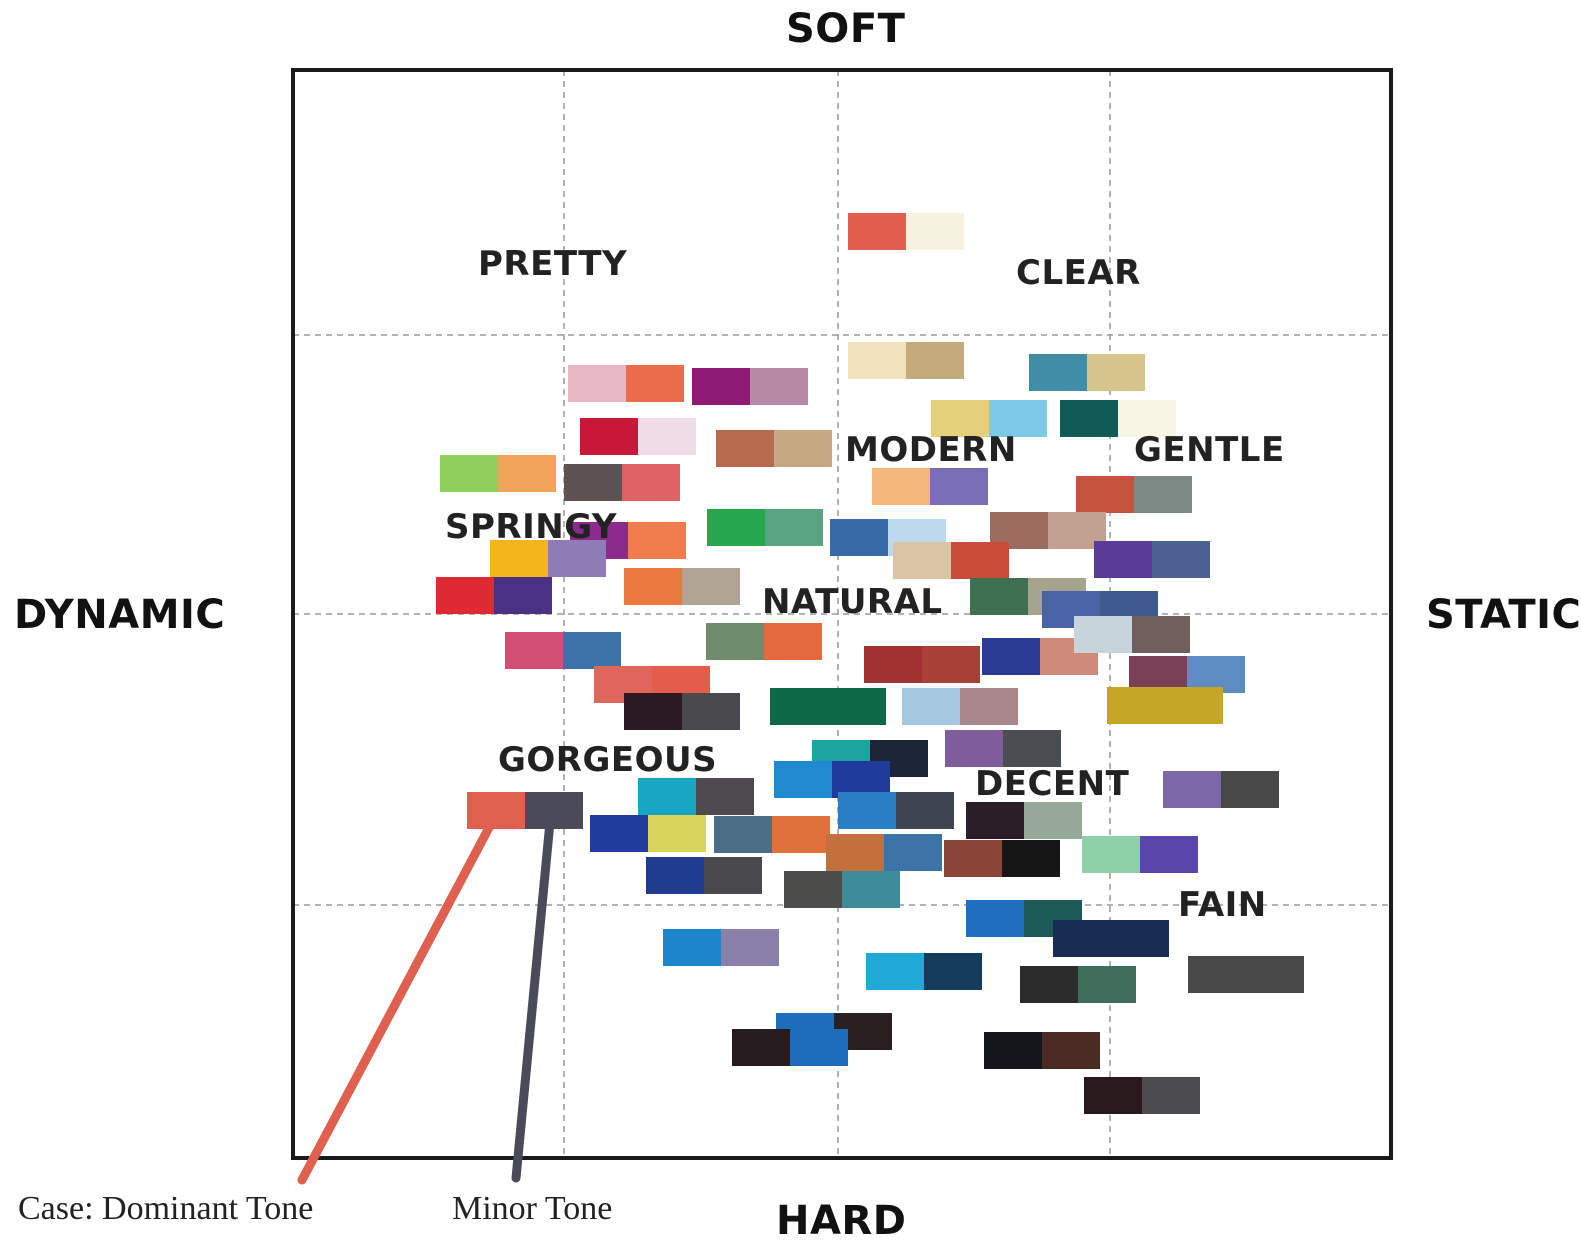 This screenshot has height=1244, width=1581. Describe the element at coordinates (166, 1208) in the screenshot. I see `legend-dominant-tone: Case: Dominant Tone` at that location.